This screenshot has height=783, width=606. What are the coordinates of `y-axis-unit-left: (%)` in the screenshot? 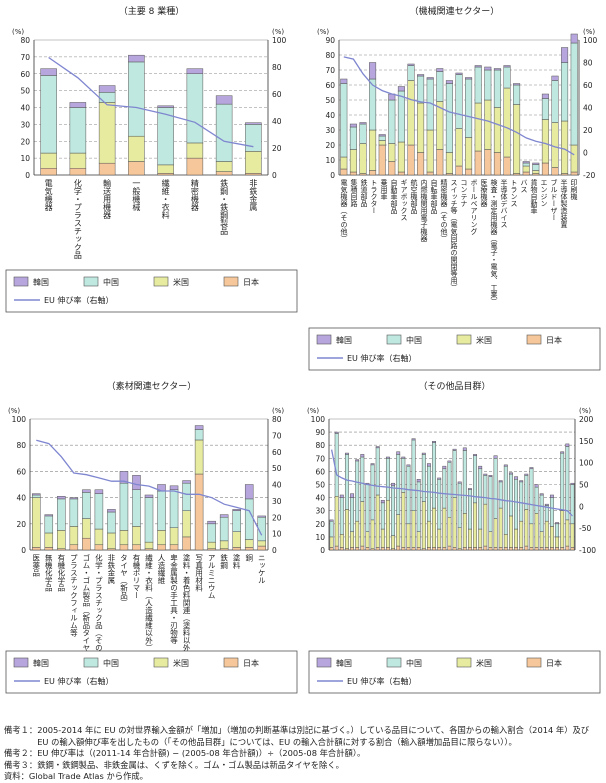 It's located at (14, 411).